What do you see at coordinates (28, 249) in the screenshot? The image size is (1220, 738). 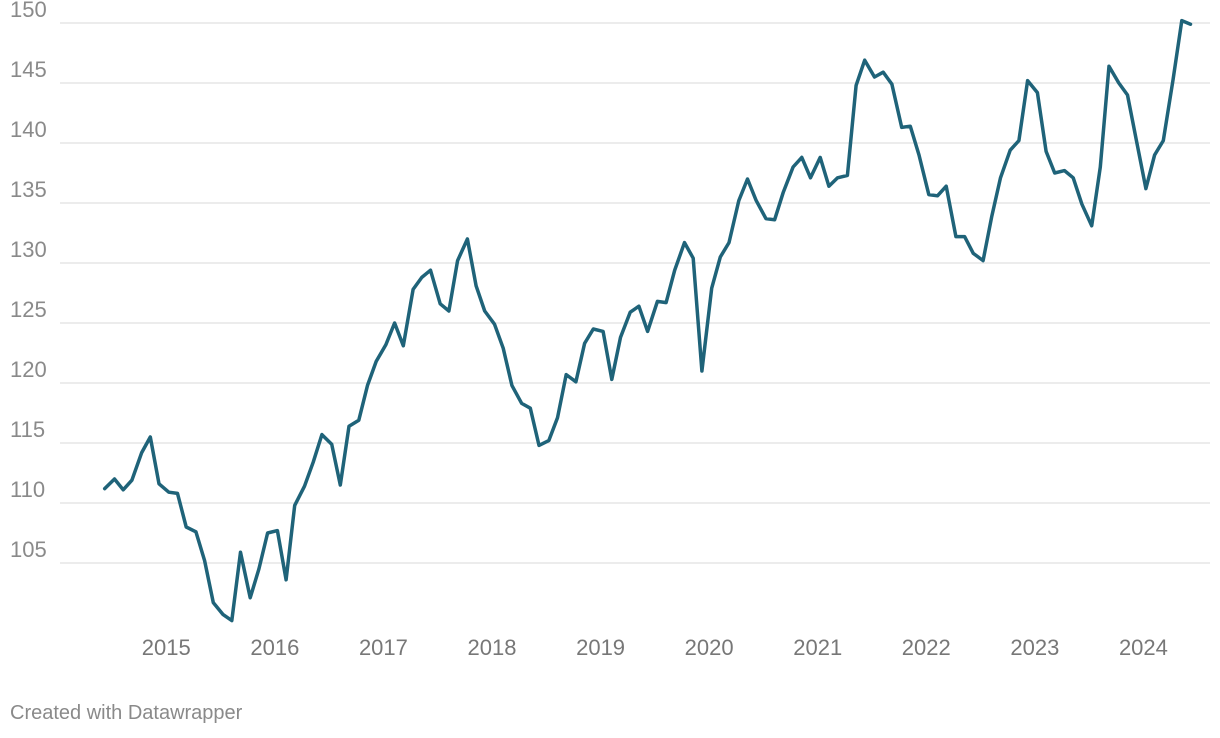 I see `y-tick-label: 130` at bounding box center [28, 249].